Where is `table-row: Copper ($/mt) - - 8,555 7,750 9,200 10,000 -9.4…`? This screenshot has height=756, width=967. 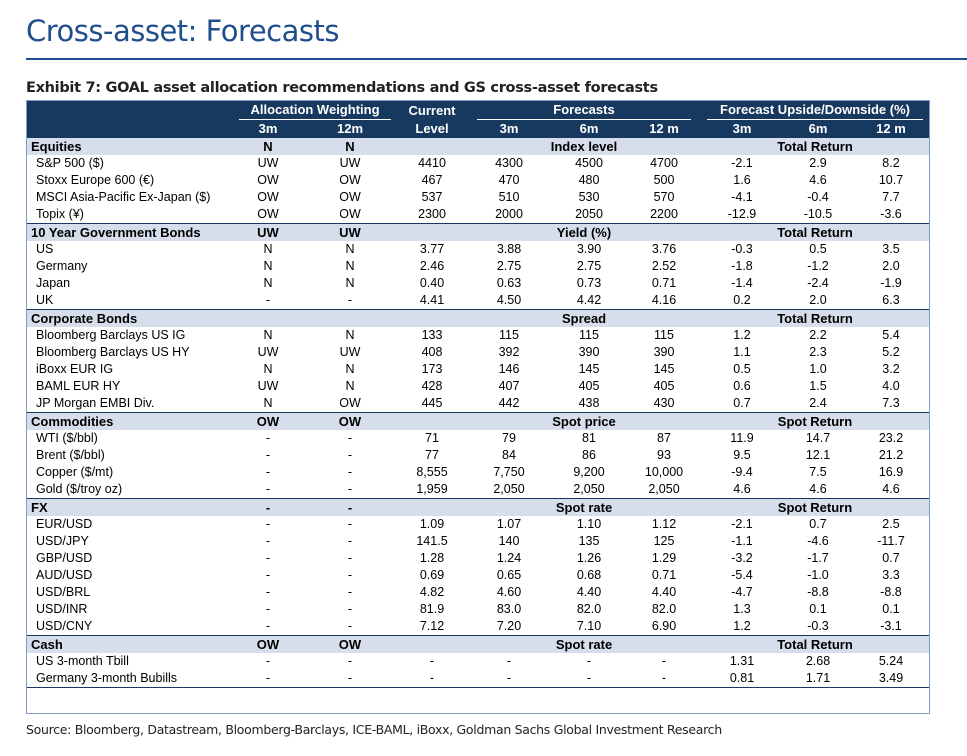
table-row: Copper ($/mt) - - 8,555 7,750 9,200 10,000 -9.4… is located at coordinates (478, 472).